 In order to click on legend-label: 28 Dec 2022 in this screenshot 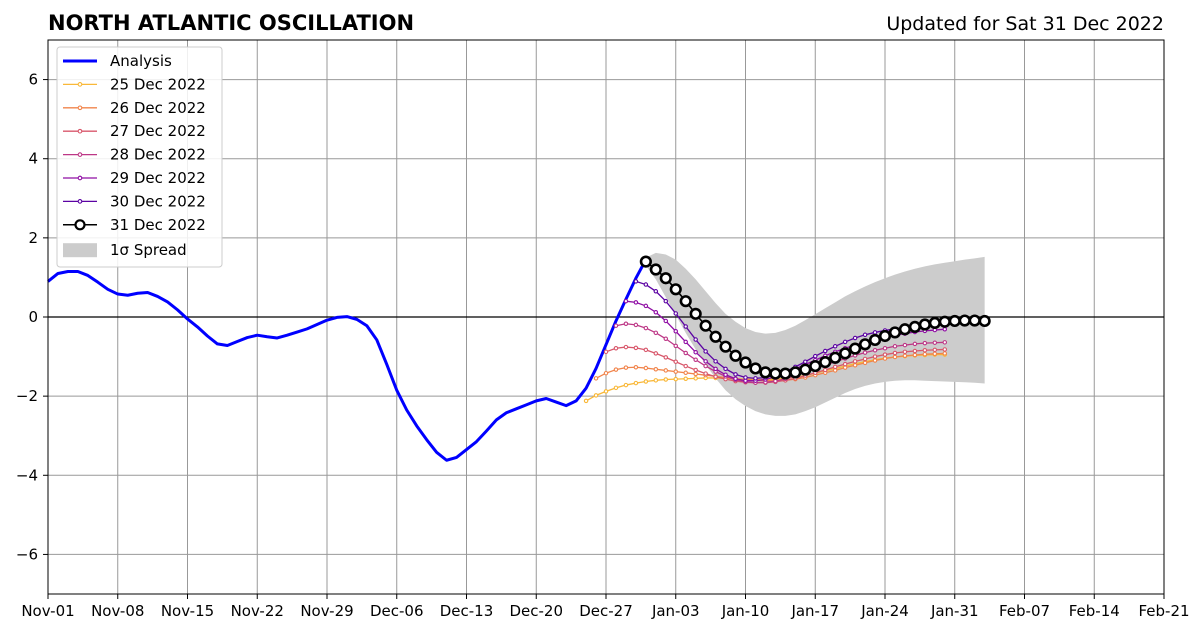, I will do `click(158, 155)`.